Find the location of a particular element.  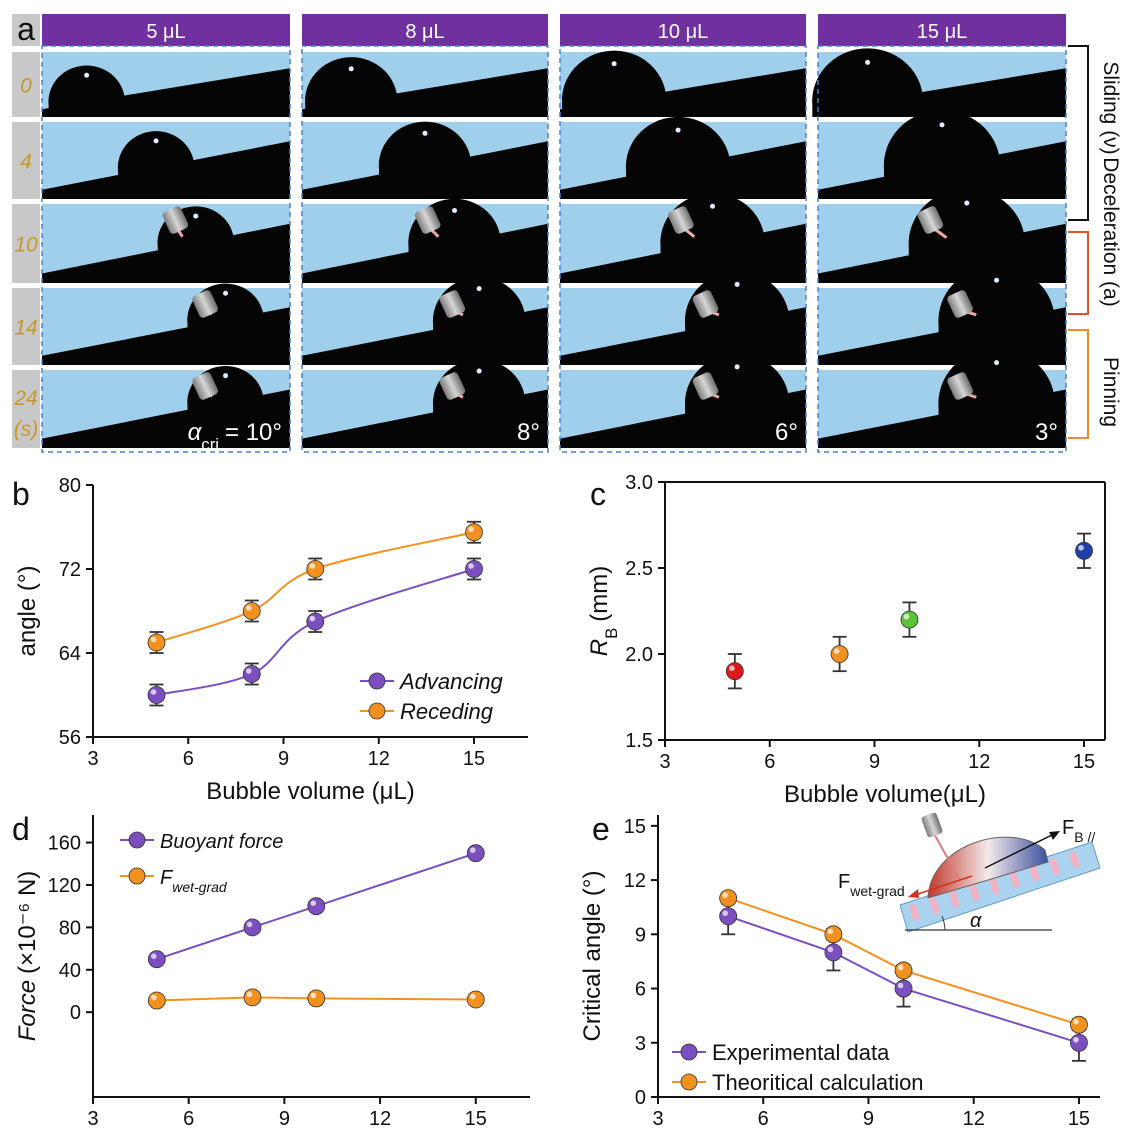

inset-force-arrow is located at coordinates (942, 886).